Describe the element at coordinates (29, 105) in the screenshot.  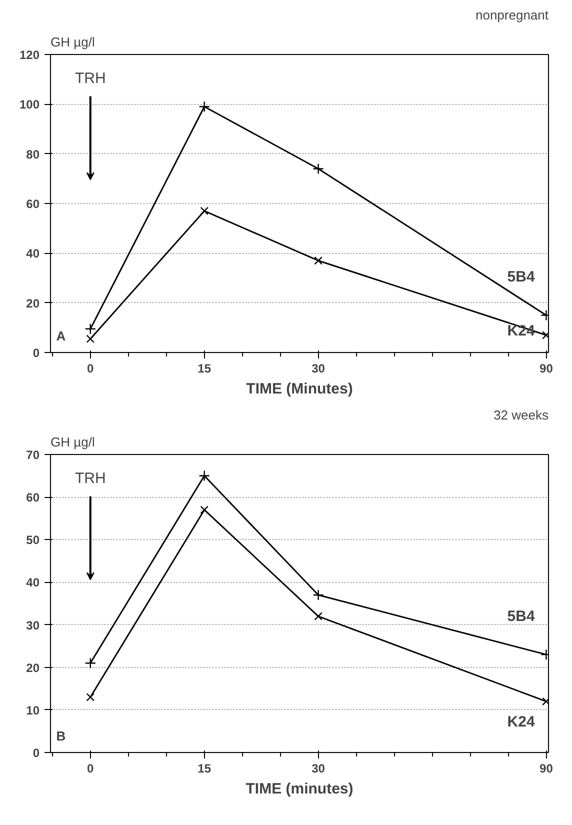
I see `y-tick-label: 100` at that location.